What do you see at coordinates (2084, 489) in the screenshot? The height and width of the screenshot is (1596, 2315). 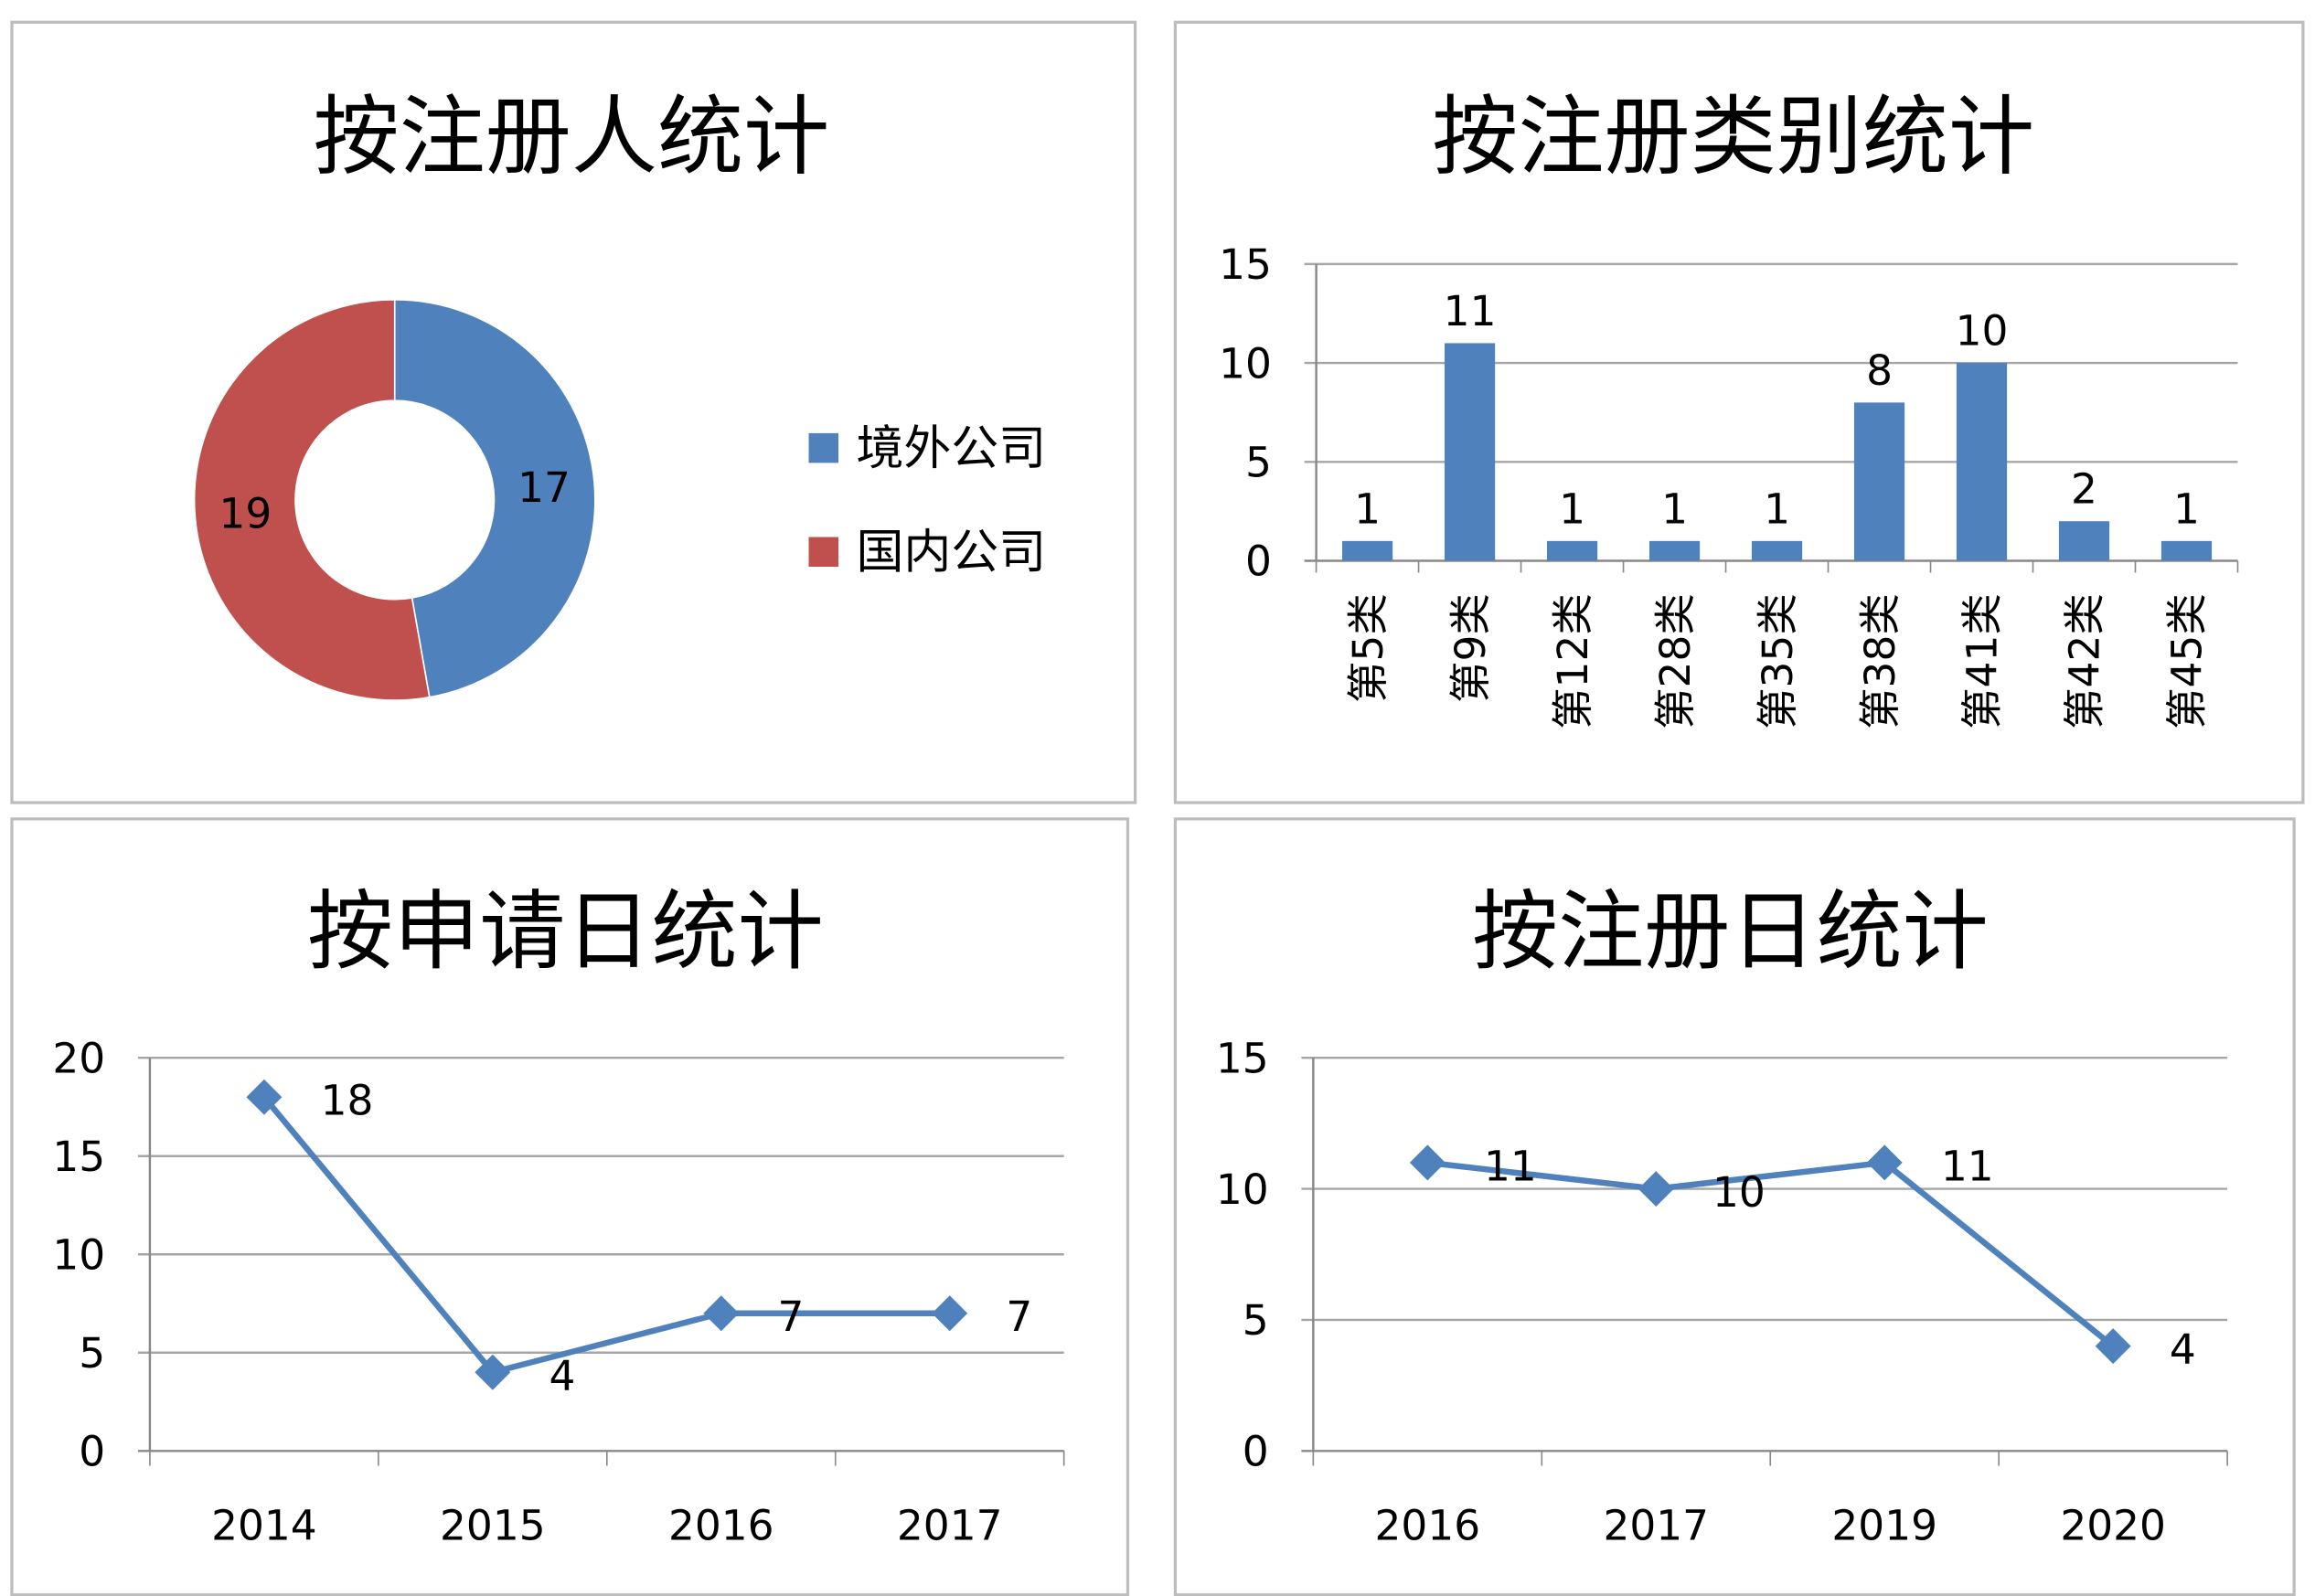 I see `data-label: 2` at bounding box center [2084, 489].